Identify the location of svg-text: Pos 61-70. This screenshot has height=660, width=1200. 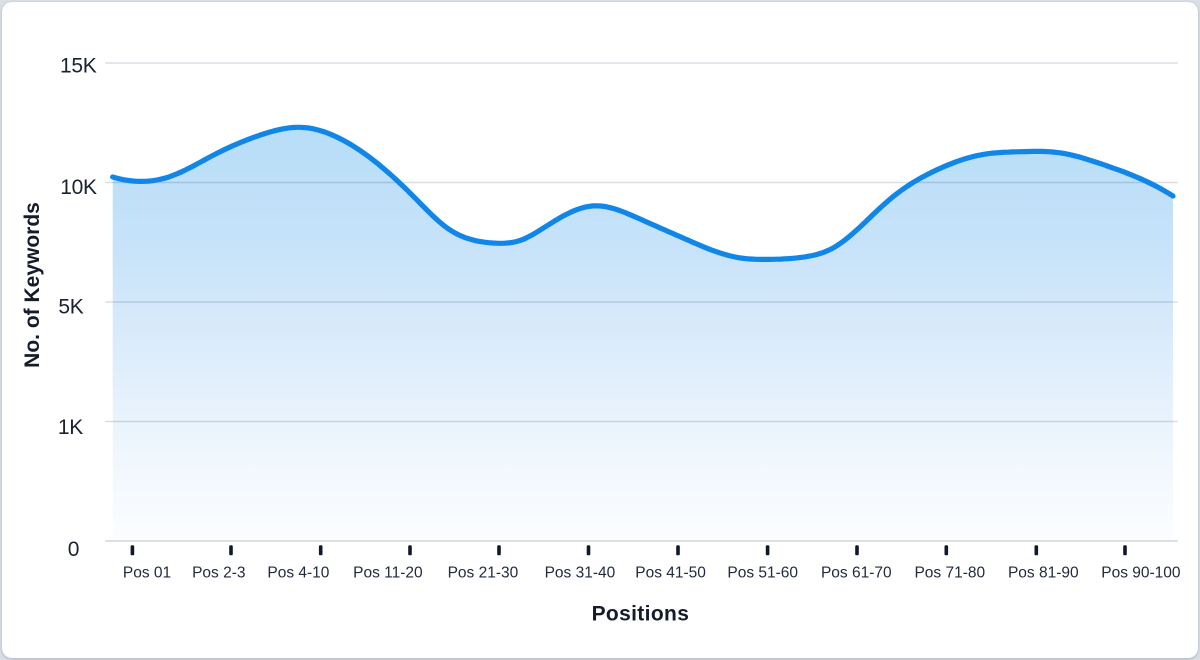
(856, 573).